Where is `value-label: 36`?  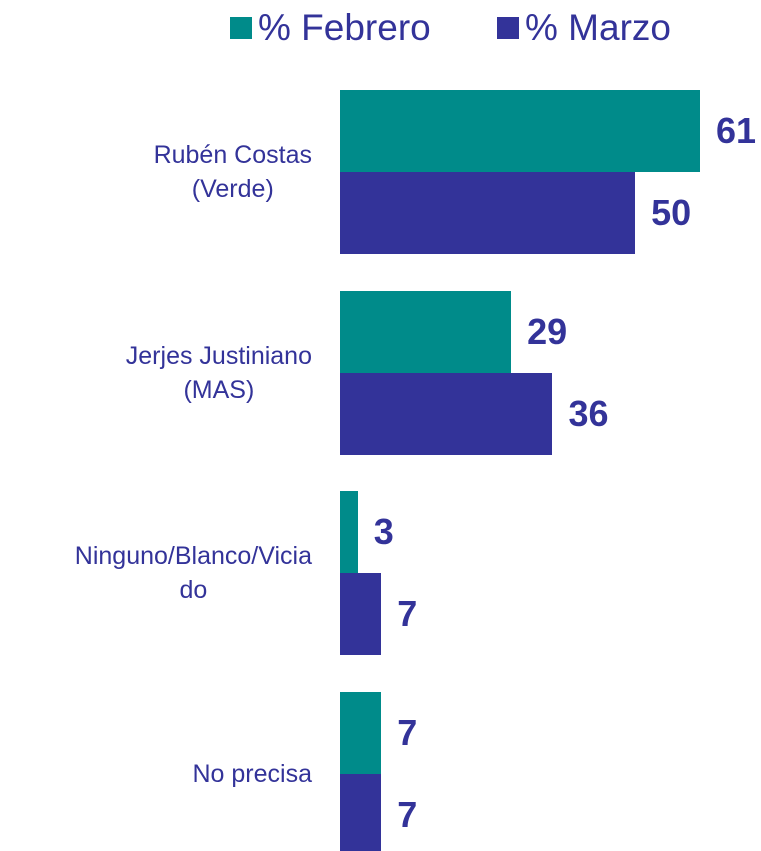
value-label: 36 is located at coordinates (588, 413).